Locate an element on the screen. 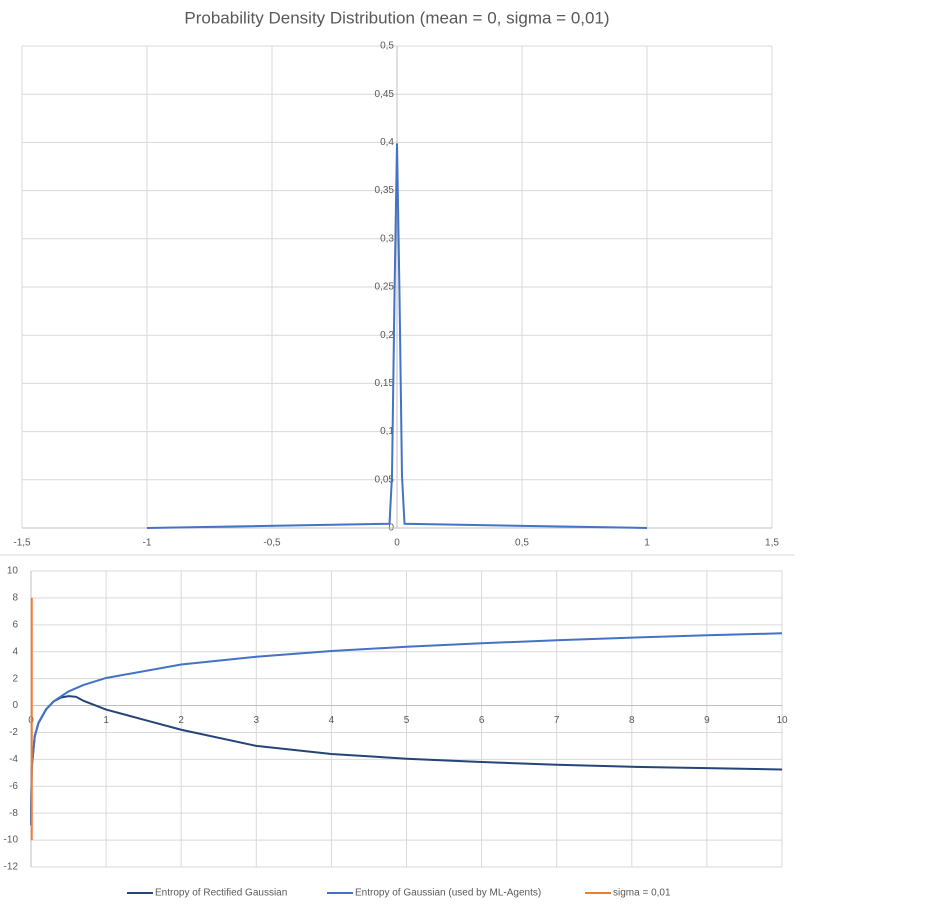  legend-label: Entropy of Rectified Gaussian is located at coordinates (221, 893).